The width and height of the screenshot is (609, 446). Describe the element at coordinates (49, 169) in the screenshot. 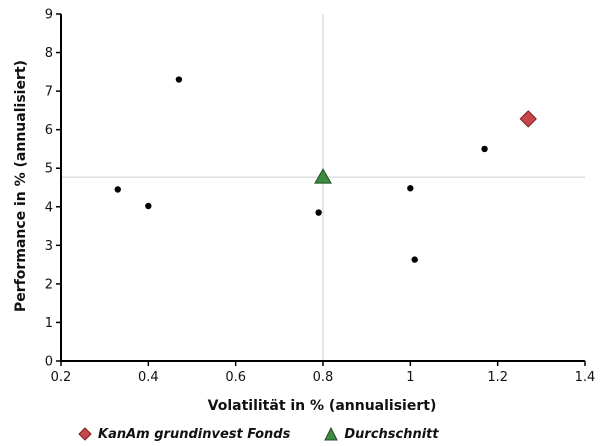

I see `y-tick-label: 5` at that location.